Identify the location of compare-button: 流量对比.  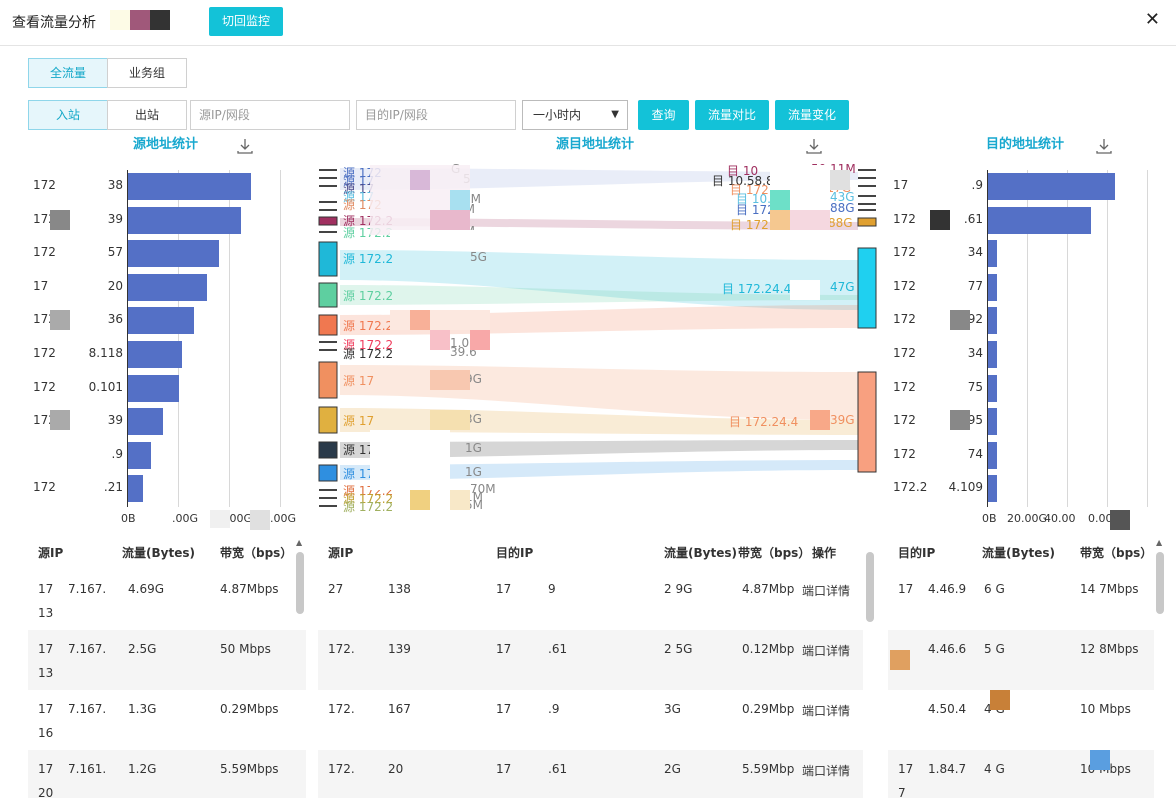
(732, 115).